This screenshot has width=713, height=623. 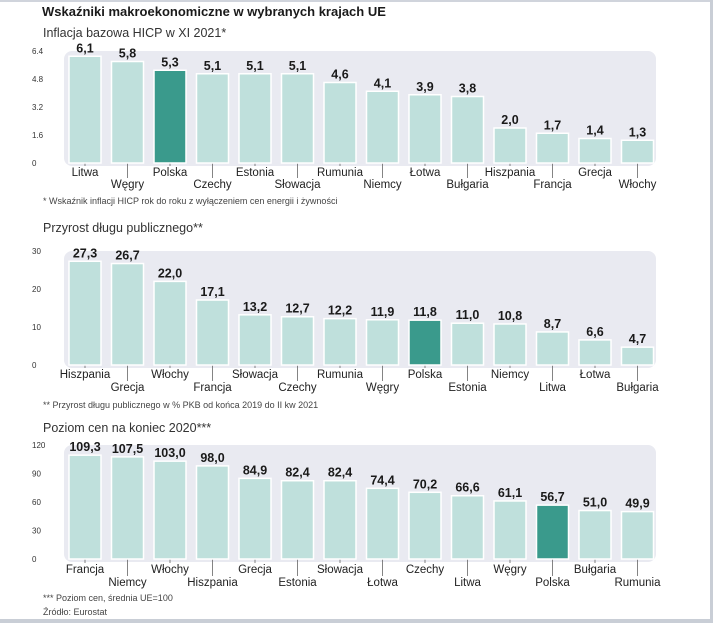 What do you see at coordinates (637, 356) in the screenshot?
I see `bar-bułgaria` at bounding box center [637, 356].